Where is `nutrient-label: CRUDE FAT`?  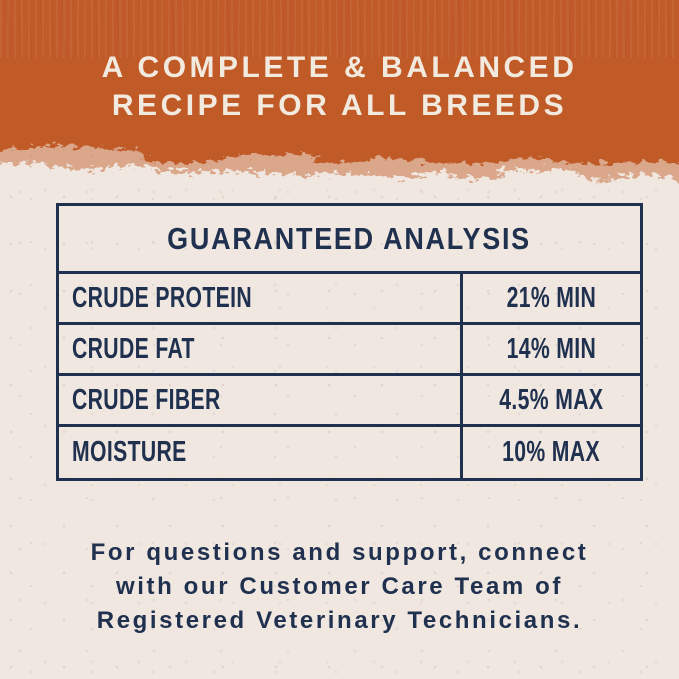 nutrient-label: CRUDE FAT is located at coordinates (133, 348).